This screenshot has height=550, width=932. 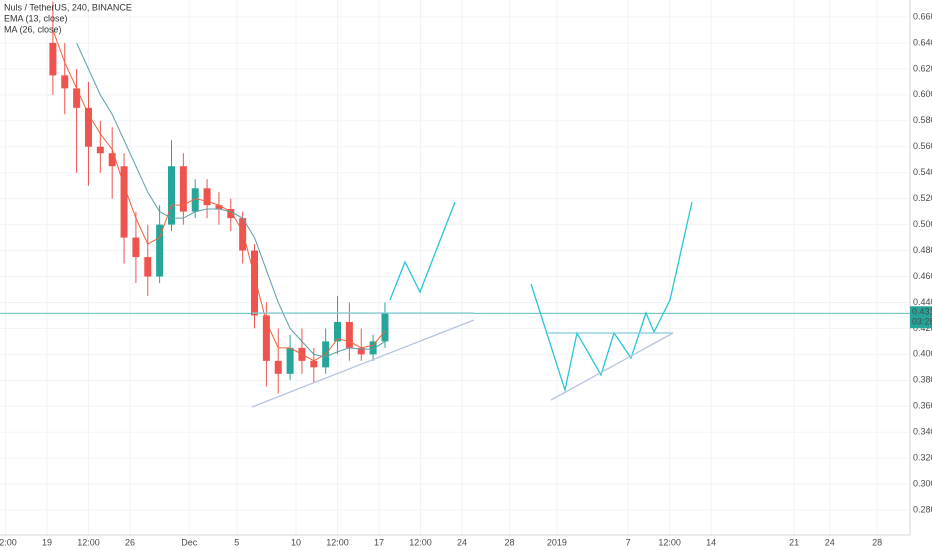 I want to click on last-price-box, so click(x=921, y=317).